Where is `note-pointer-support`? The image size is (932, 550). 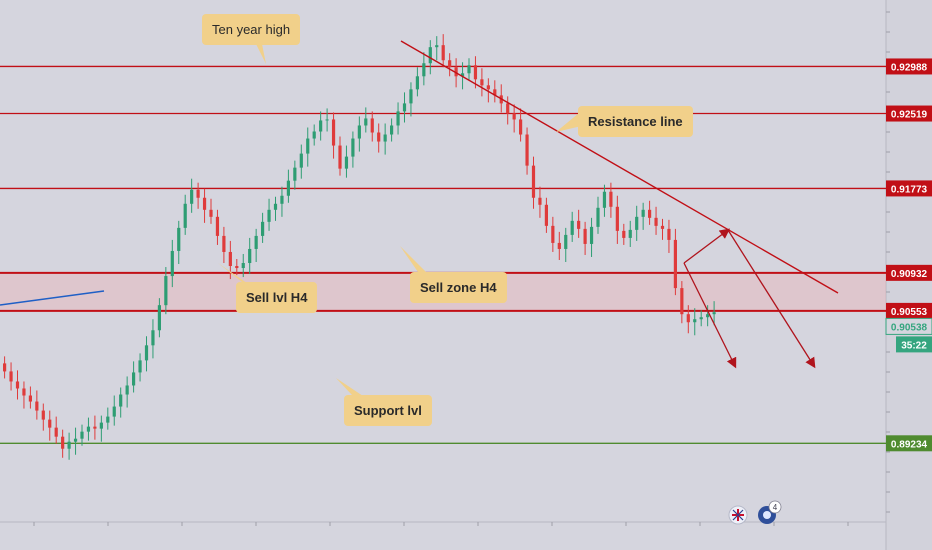
note-pointer-support is located at coordinates (351, 388).